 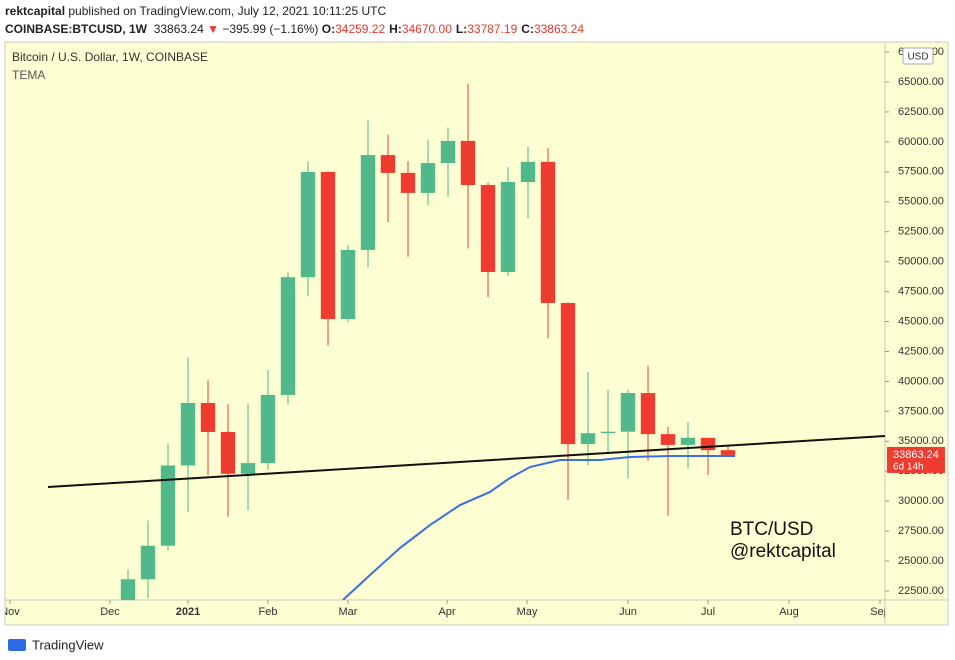 What do you see at coordinates (921, 351) in the screenshot?
I see `y-tick-label: 42500.00` at bounding box center [921, 351].